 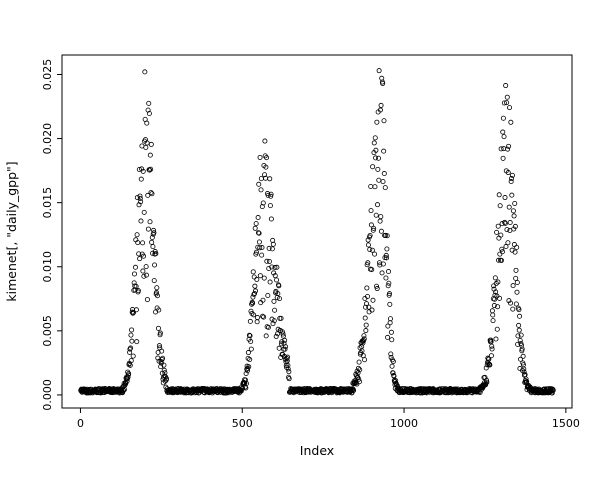 What do you see at coordinates (47, 75) in the screenshot?
I see `y-axis-tick-label: 0.025` at bounding box center [47, 75].